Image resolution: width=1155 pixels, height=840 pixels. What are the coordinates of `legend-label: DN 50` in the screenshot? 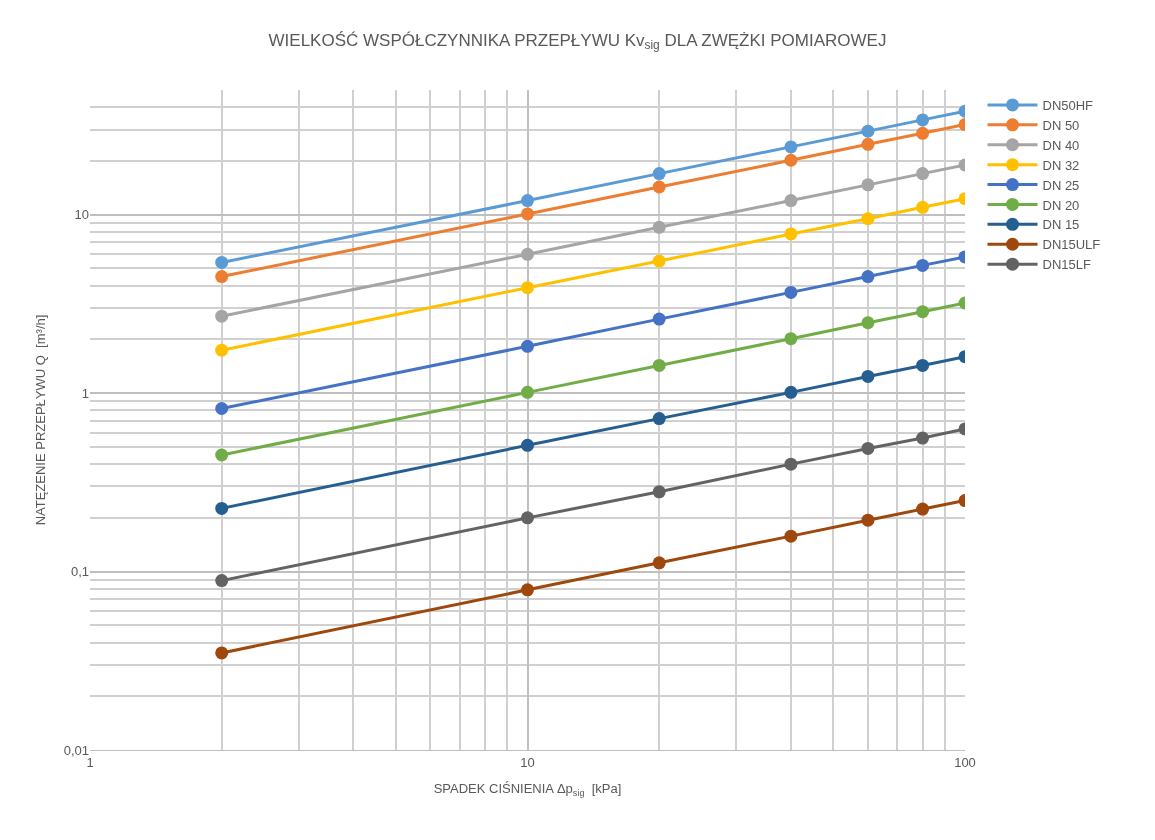 It's located at (1061, 125).